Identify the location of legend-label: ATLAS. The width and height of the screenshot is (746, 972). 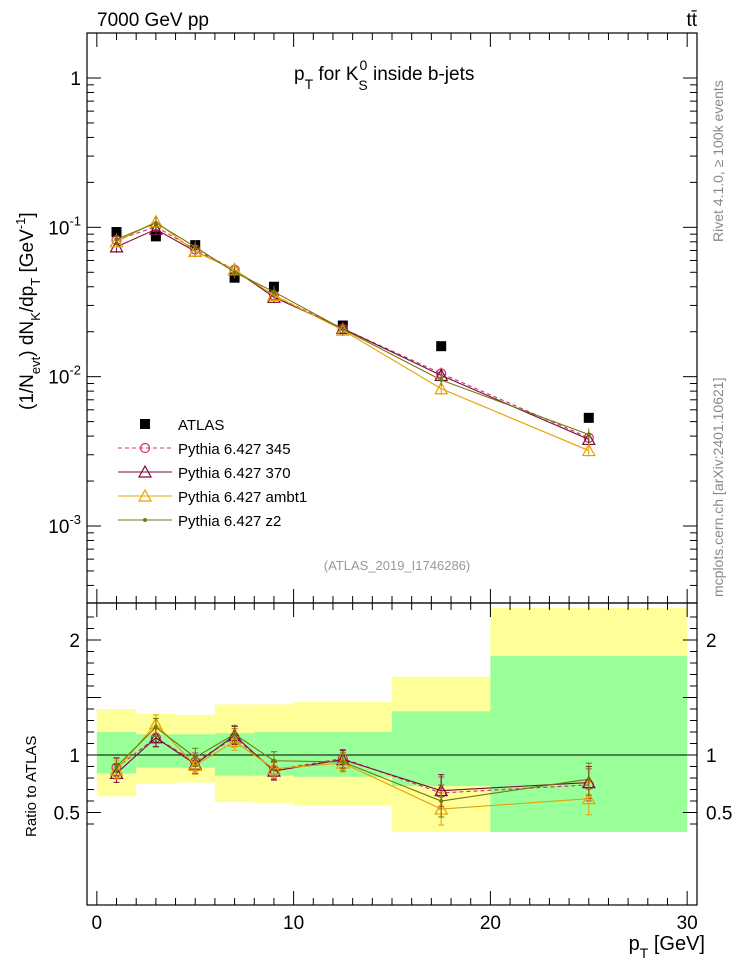
(201, 425).